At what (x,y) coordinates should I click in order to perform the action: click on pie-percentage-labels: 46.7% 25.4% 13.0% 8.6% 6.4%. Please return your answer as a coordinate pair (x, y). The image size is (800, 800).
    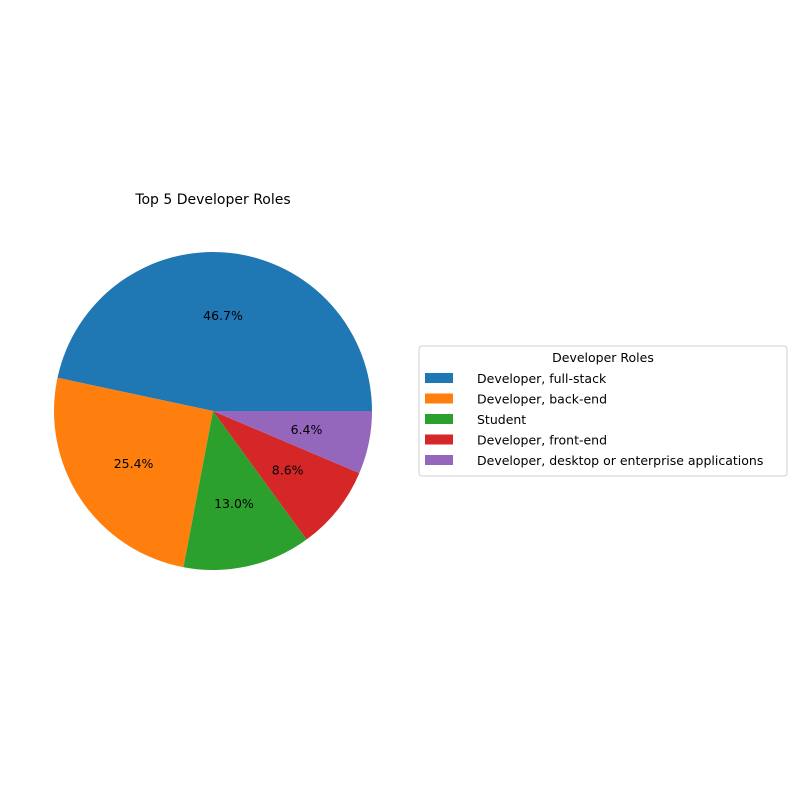
    Looking at the image, I should click on (218, 409).